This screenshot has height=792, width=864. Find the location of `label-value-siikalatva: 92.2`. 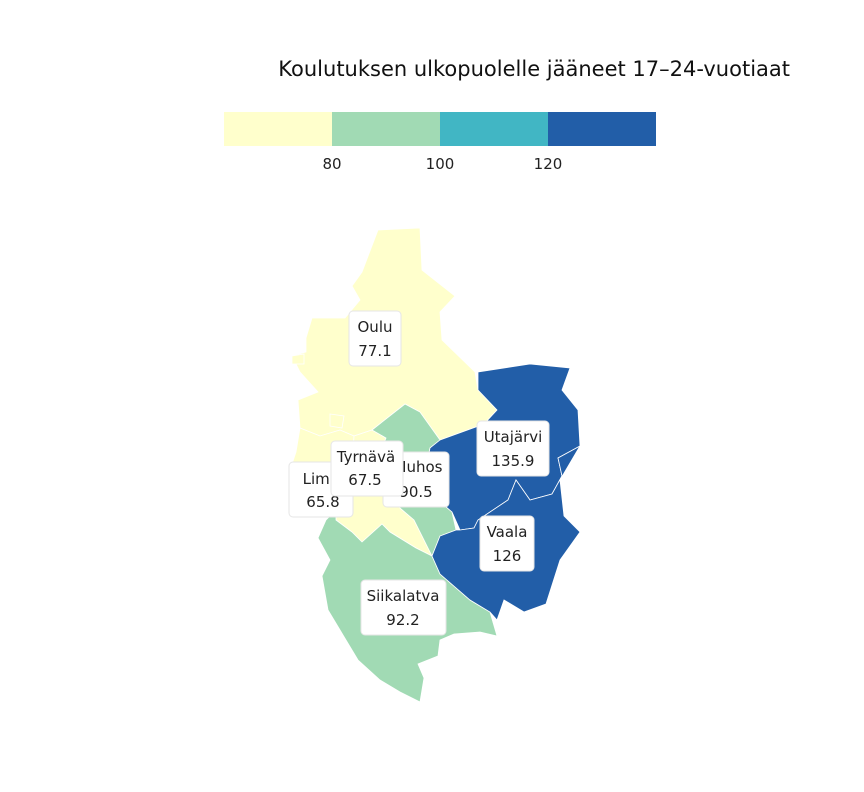

label-value-siikalatva: 92.2 is located at coordinates (402, 620).